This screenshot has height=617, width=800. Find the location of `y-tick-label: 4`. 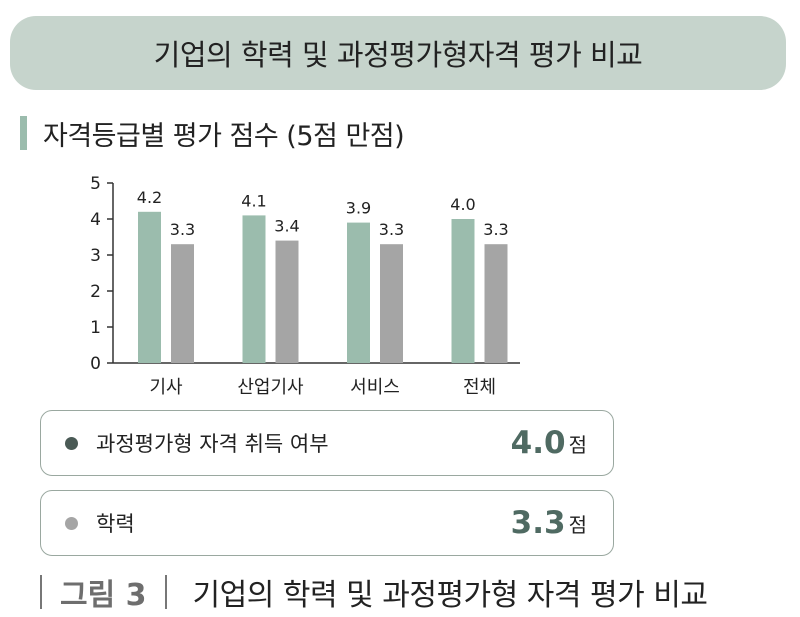

y-tick-label: 4 is located at coordinates (95, 220).